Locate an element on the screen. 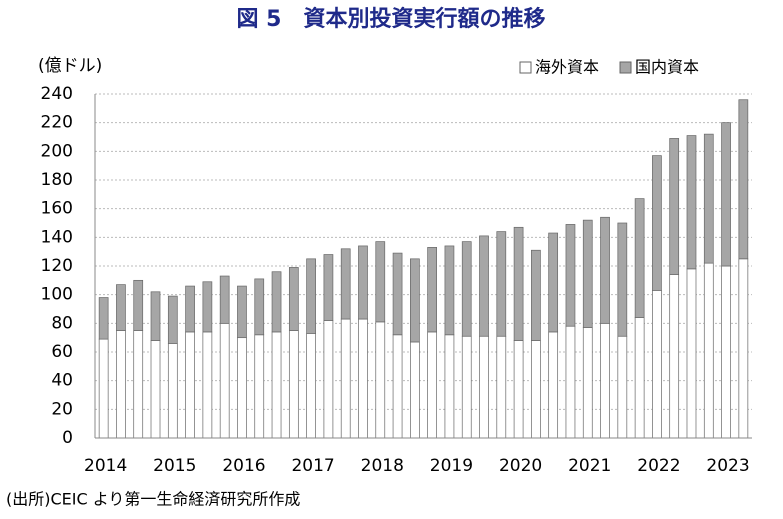  x-tick-label: 2022 is located at coordinates (658, 466).